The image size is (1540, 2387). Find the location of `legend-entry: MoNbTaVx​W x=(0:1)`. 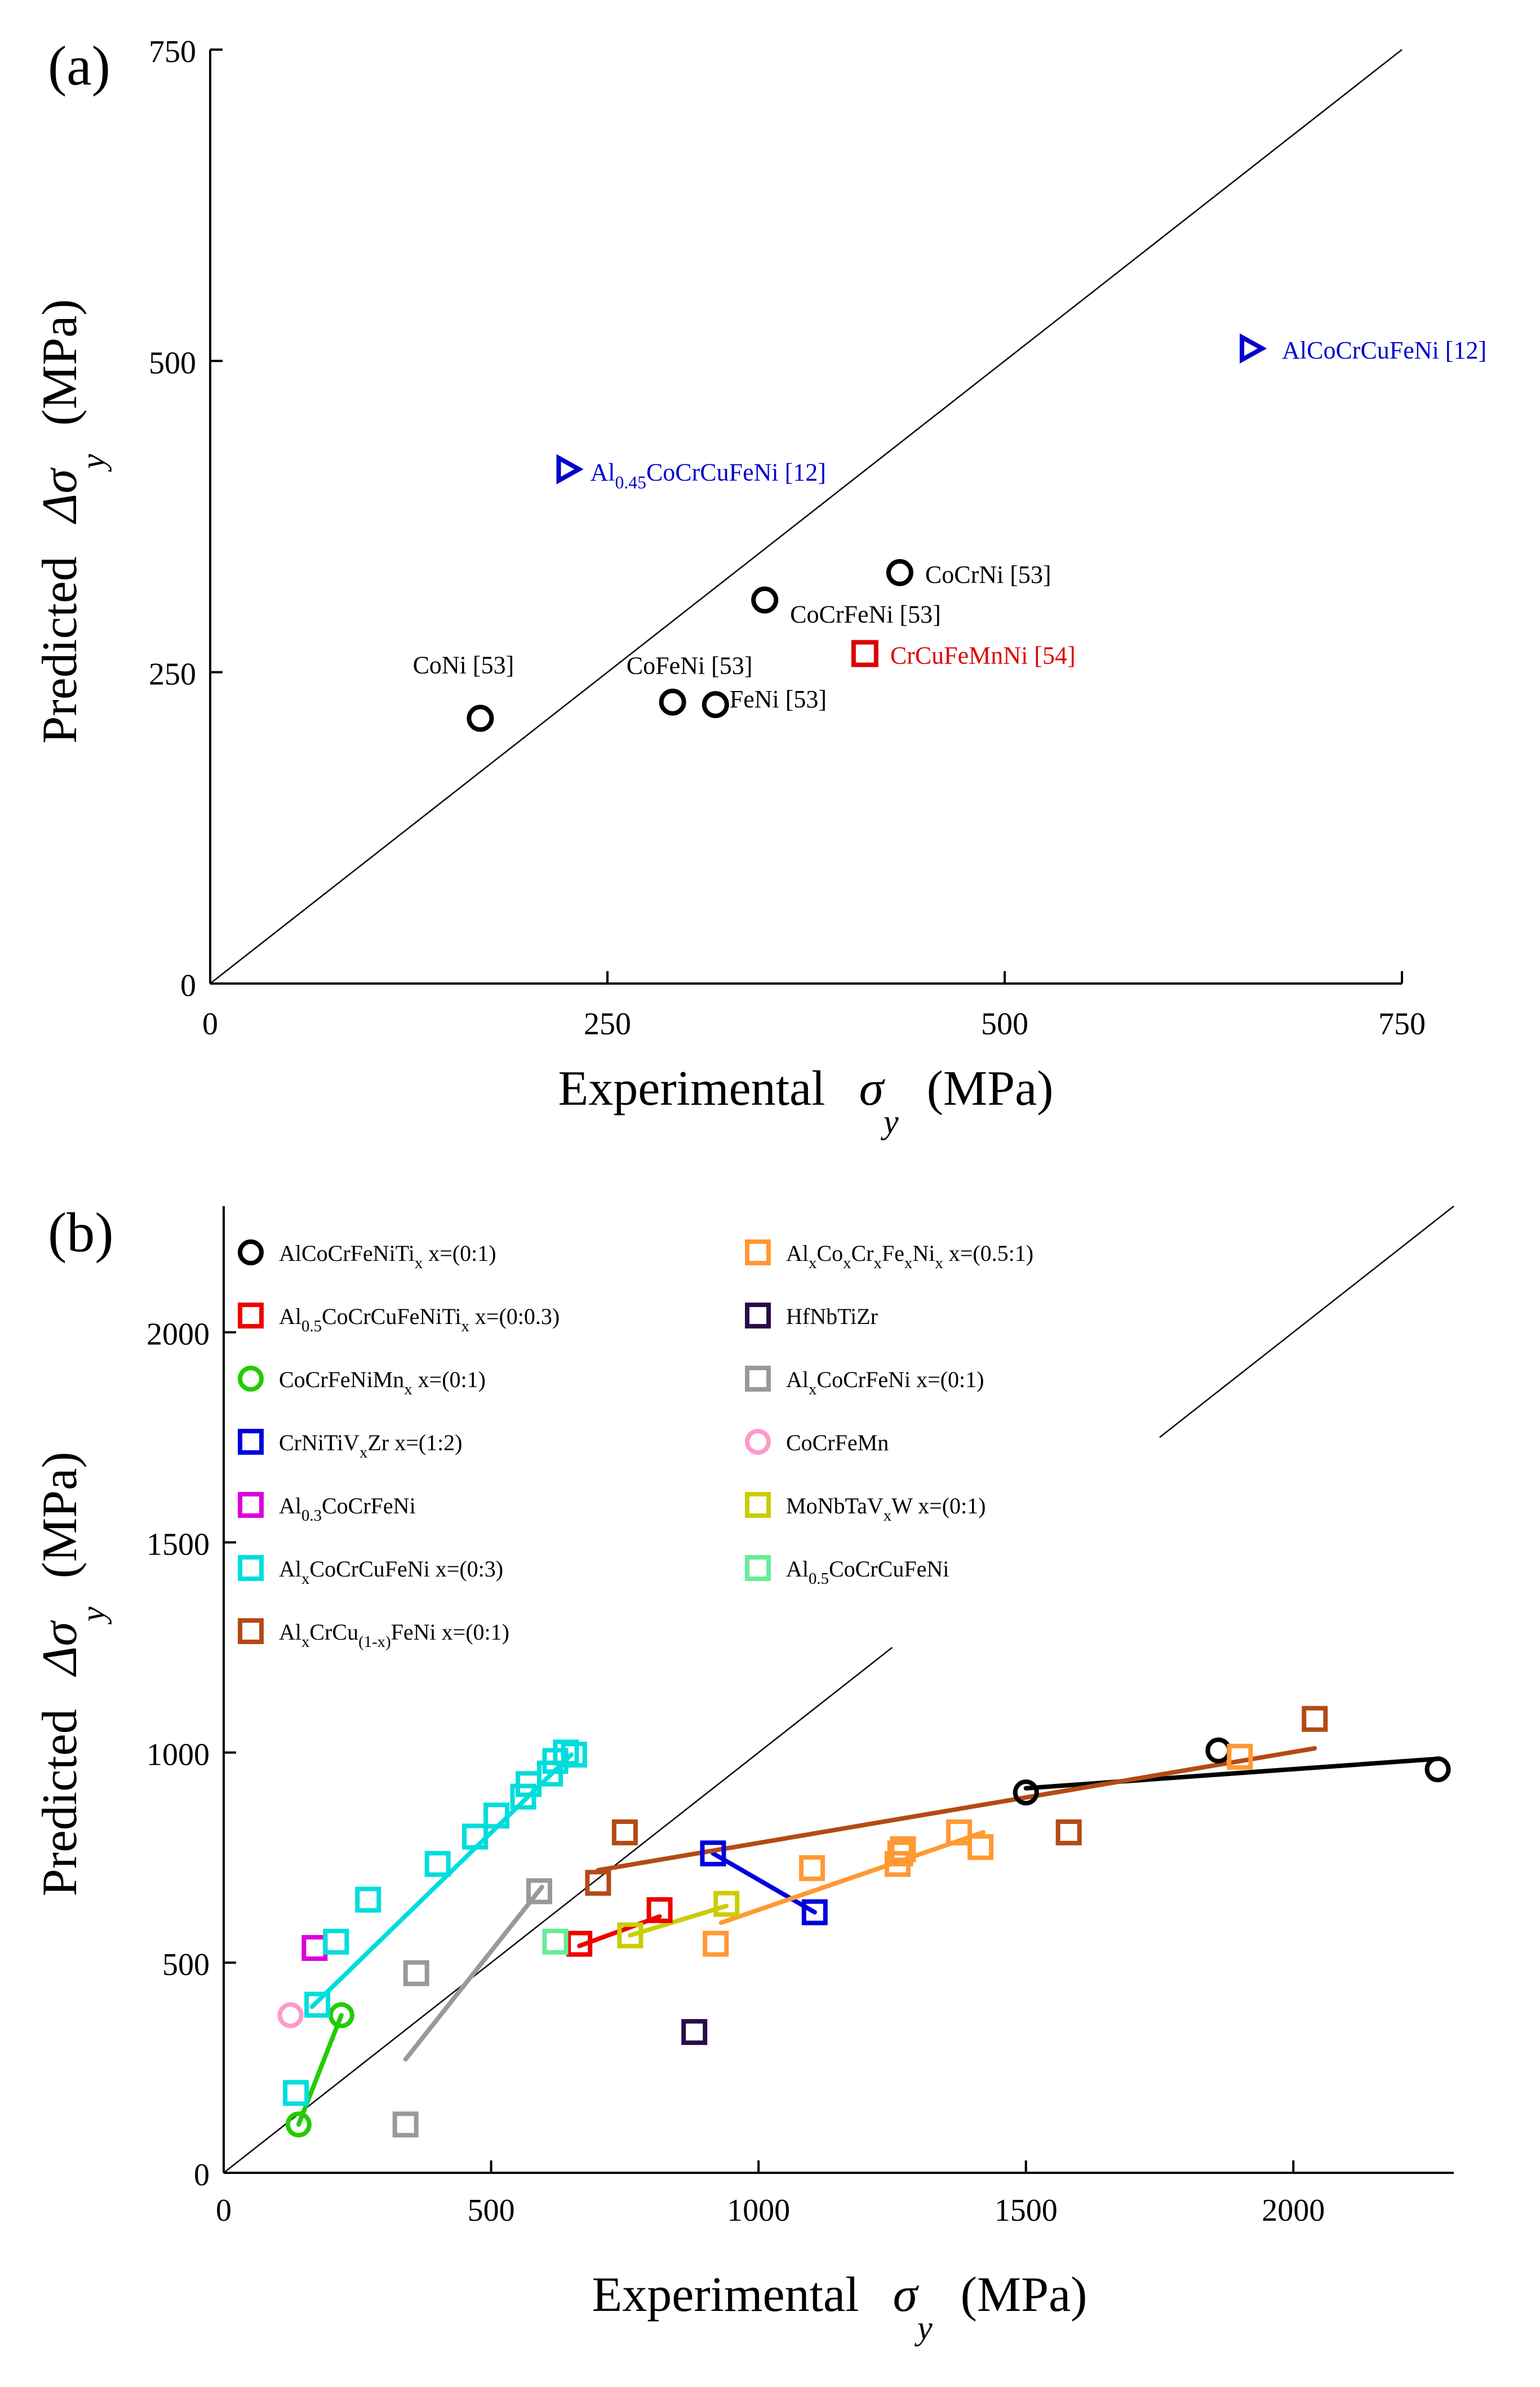

legend-entry: MoNbTaVx​W x=(0:1) is located at coordinates (886, 1509).